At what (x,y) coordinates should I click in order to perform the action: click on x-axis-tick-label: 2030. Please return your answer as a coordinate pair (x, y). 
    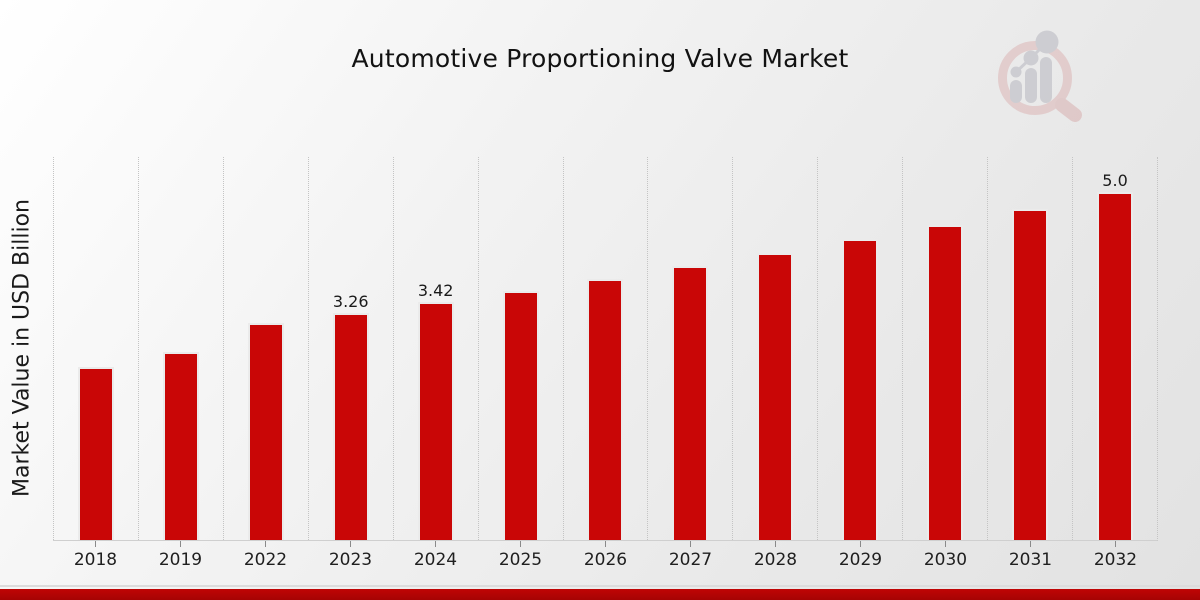
    Looking at the image, I should click on (945, 560).